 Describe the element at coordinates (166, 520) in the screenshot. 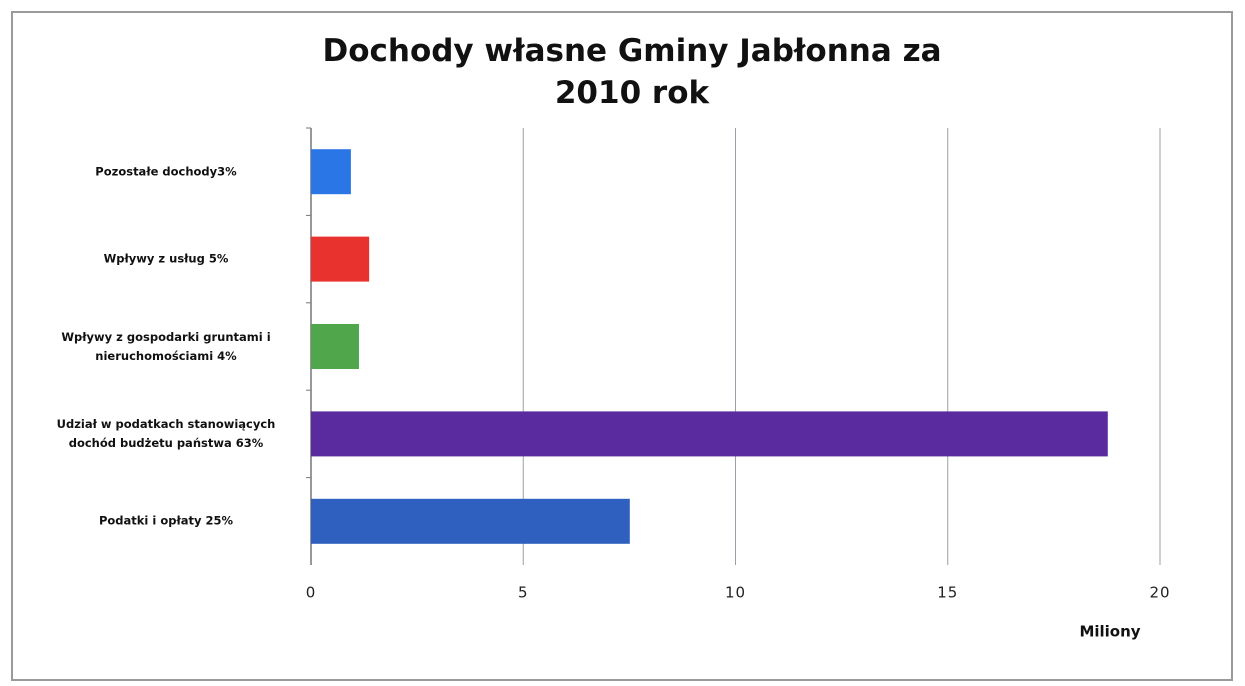

I see `y-tick-label: Podatki i opłaty 25%` at that location.